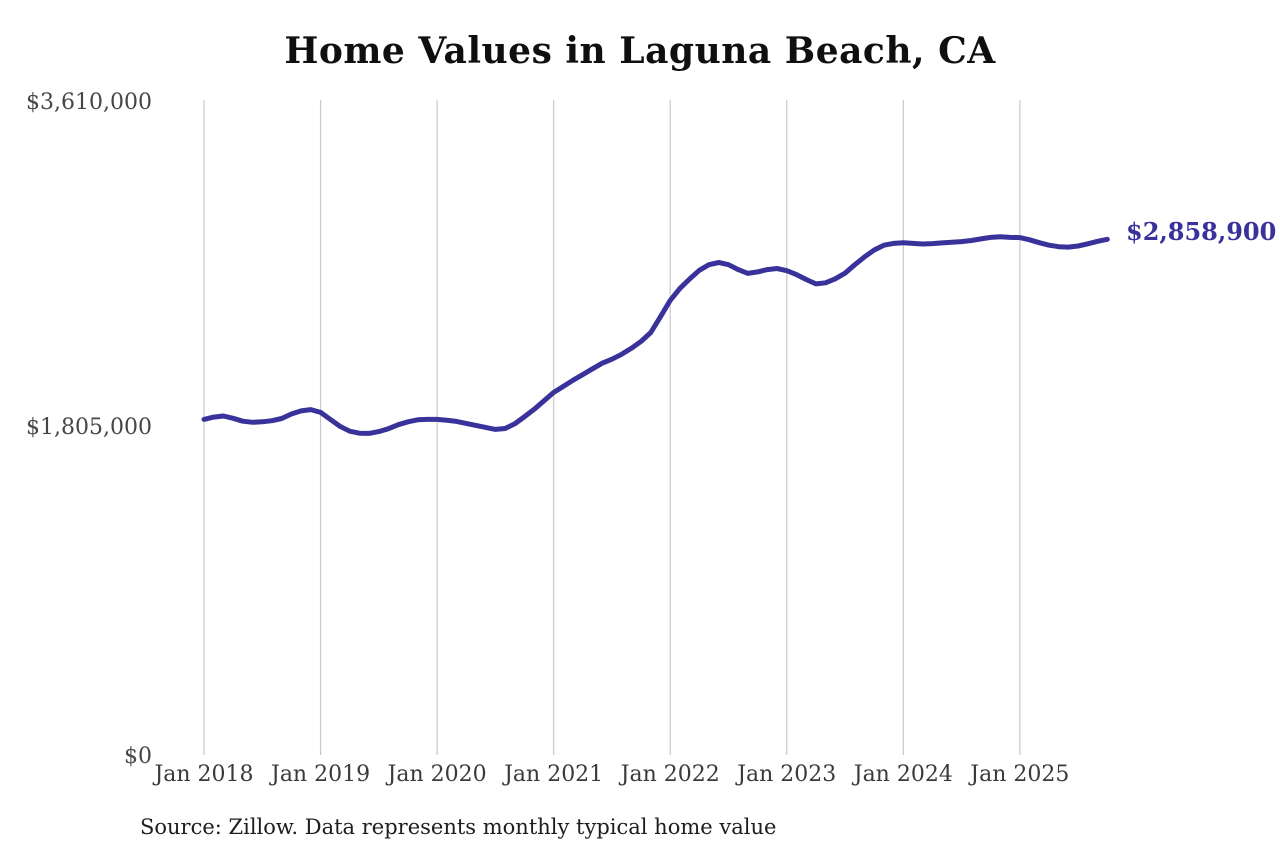  I want to click on x-axis-label: Jan 2020, so click(437, 774).